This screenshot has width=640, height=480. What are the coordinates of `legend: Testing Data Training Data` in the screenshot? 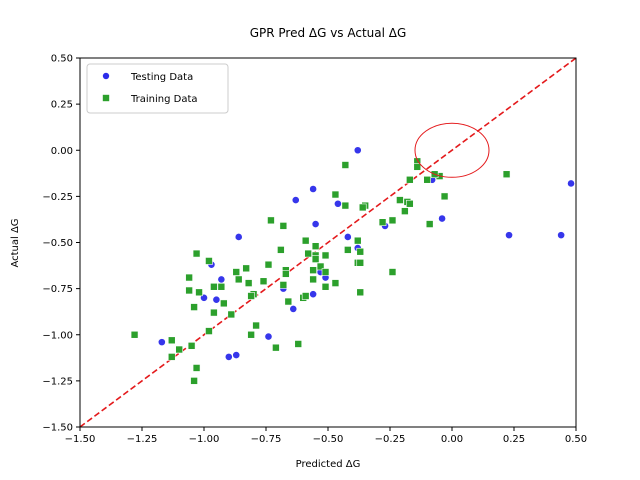 It's located at (157, 88).